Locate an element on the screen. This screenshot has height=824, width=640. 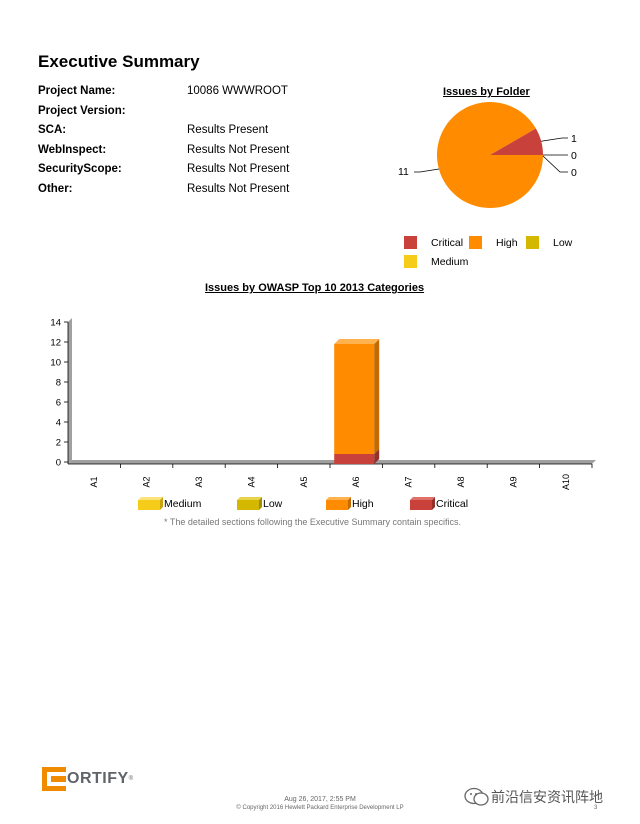
y-tick-label: 14 is located at coordinates (55, 323).